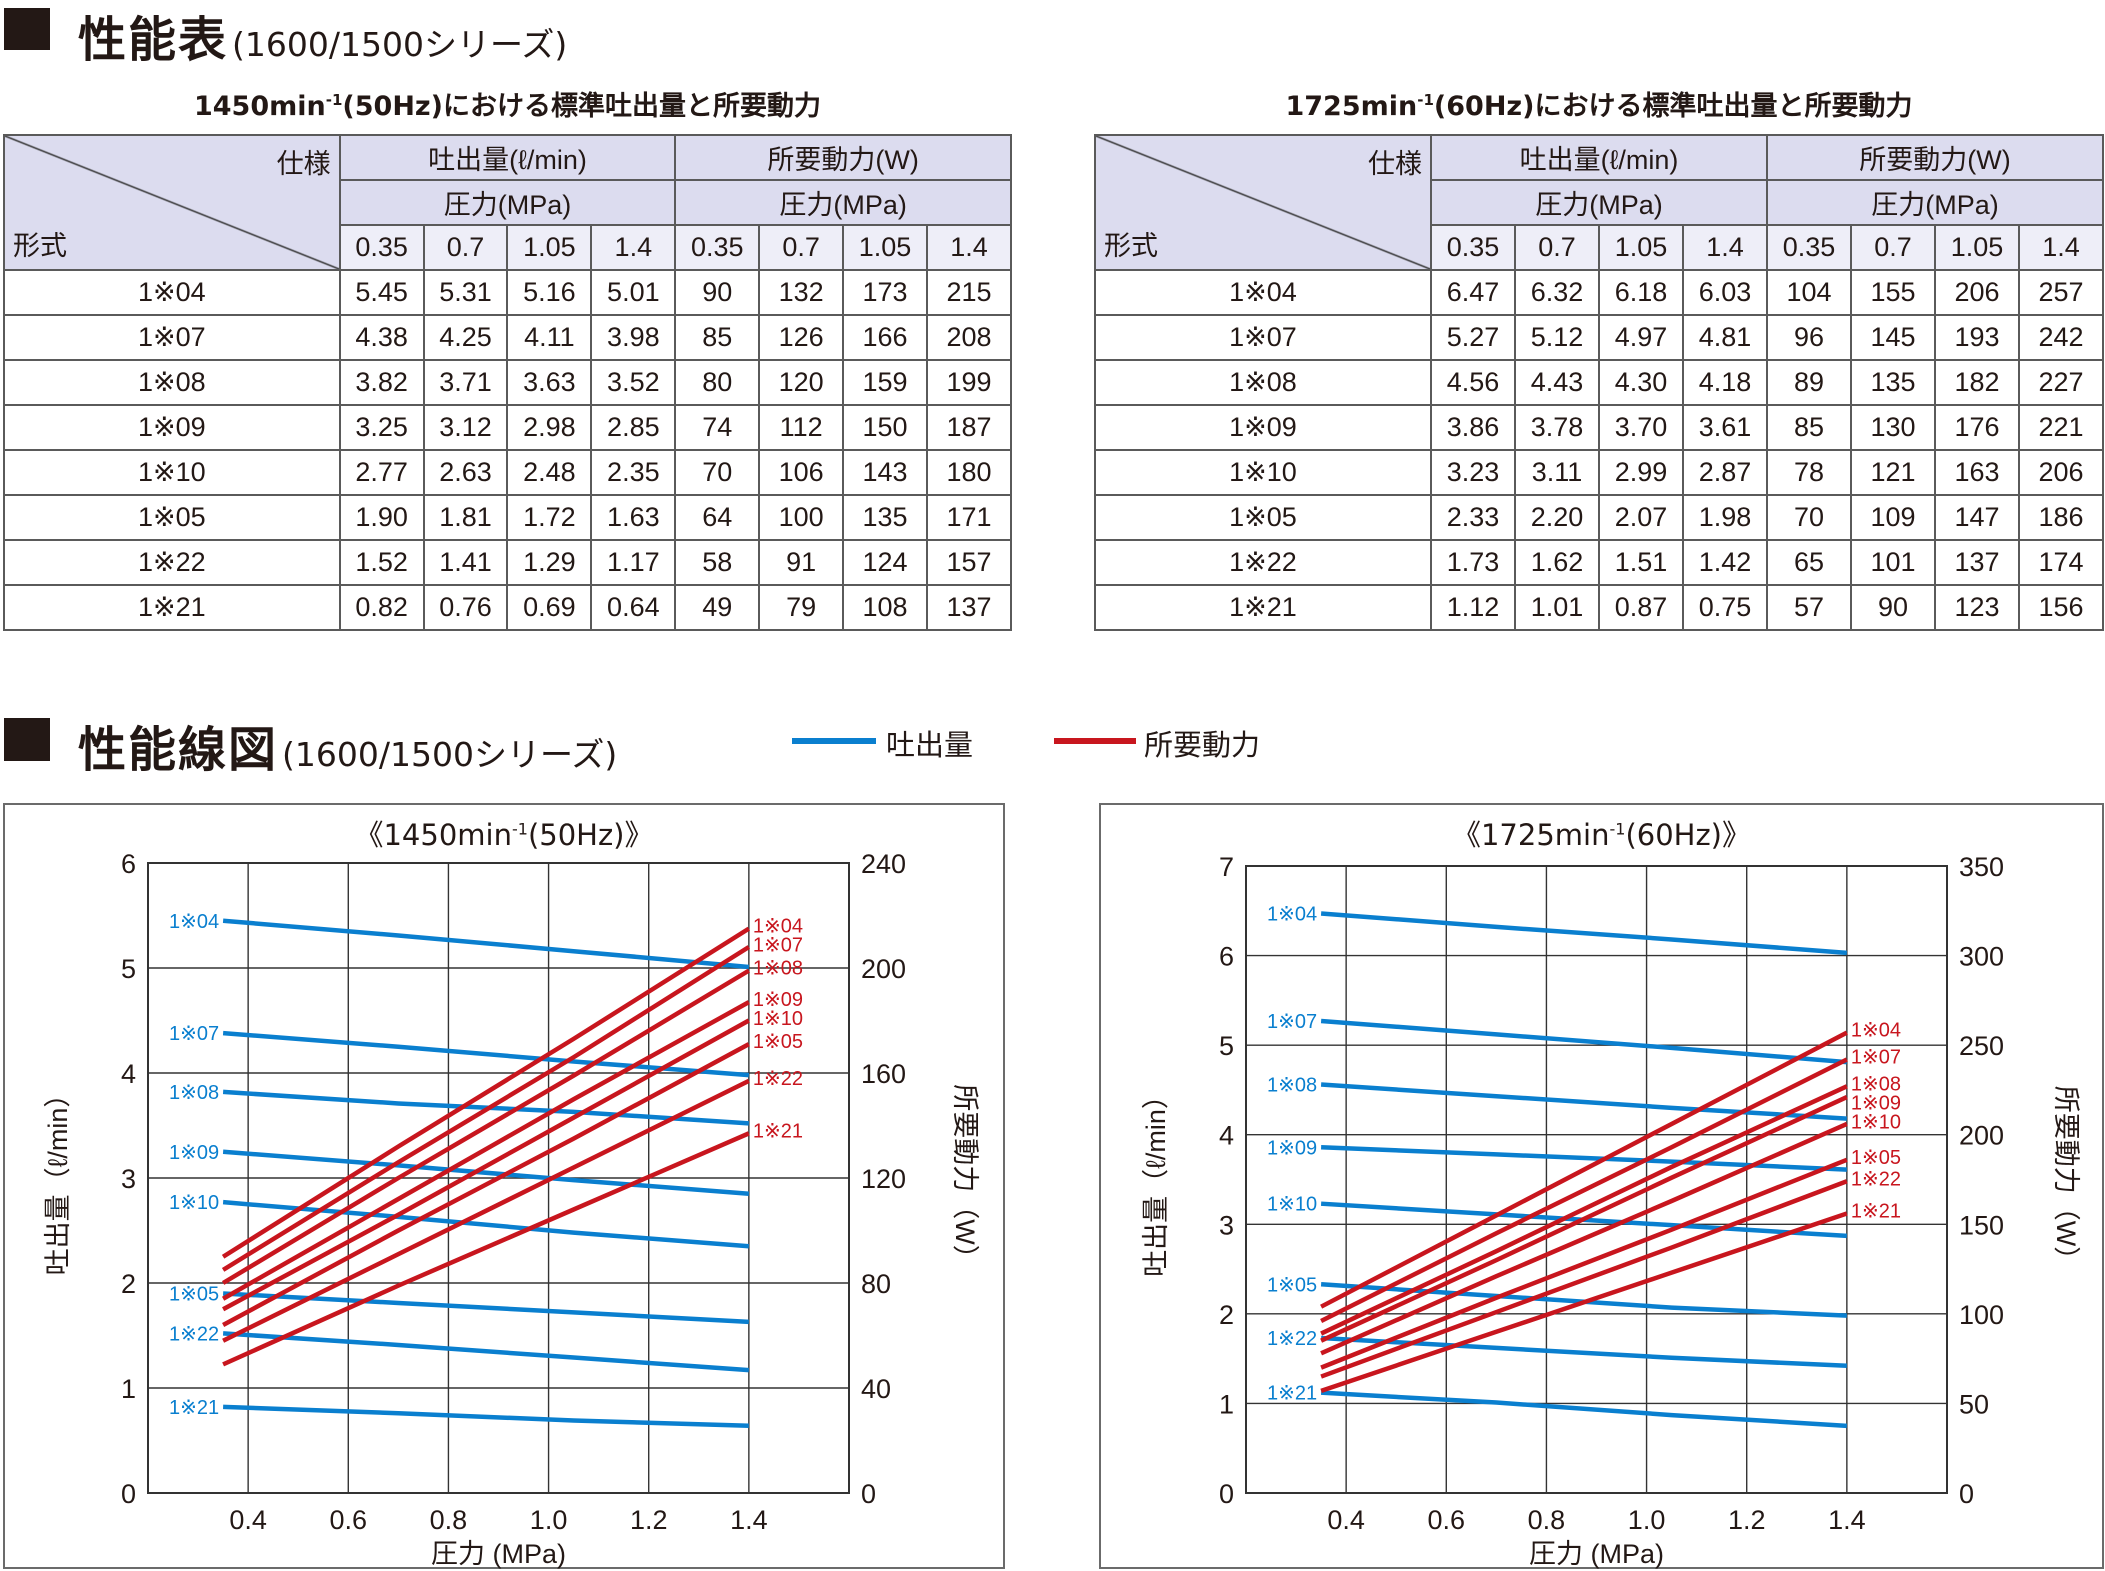  Describe the element at coordinates (778, 927) in the screenshot. I see `power-series-label: 1※04` at that location.